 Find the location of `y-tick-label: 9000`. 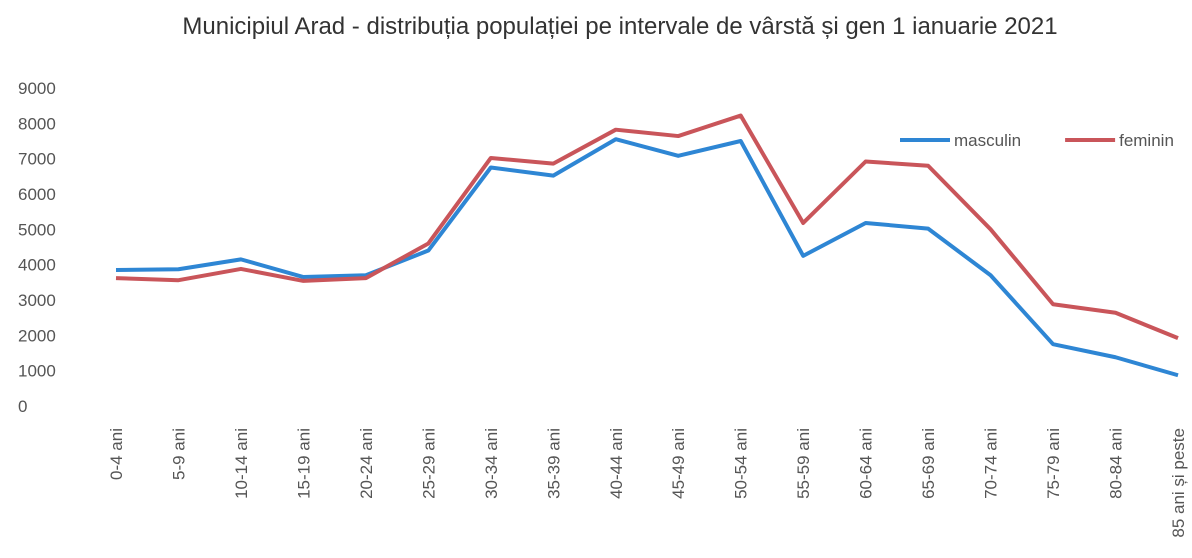

y-tick-label: 9000 is located at coordinates (37, 88).